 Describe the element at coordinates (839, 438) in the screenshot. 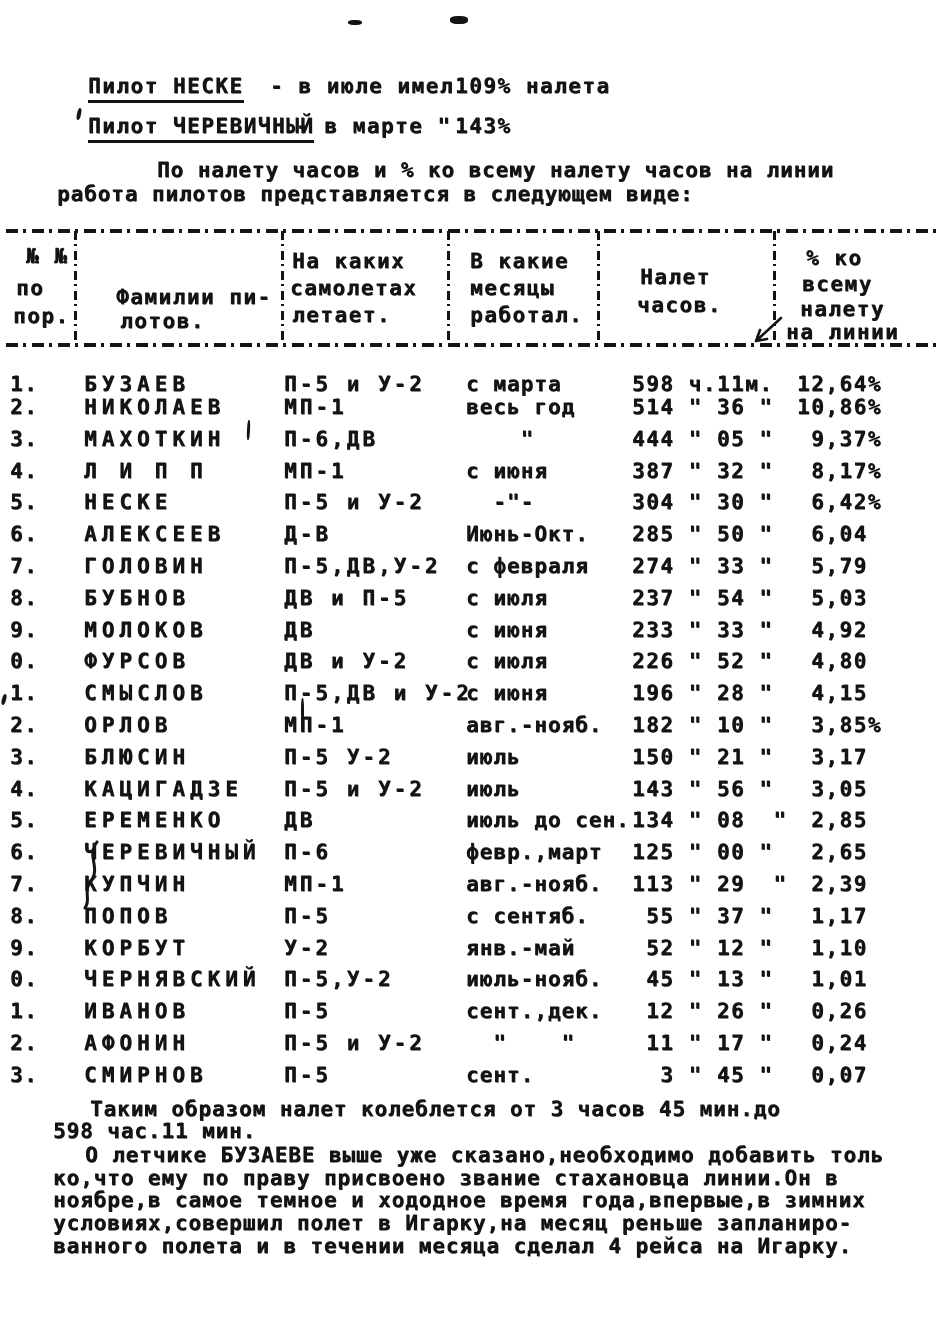

I see `percent-of-total: 9,37%` at that location.